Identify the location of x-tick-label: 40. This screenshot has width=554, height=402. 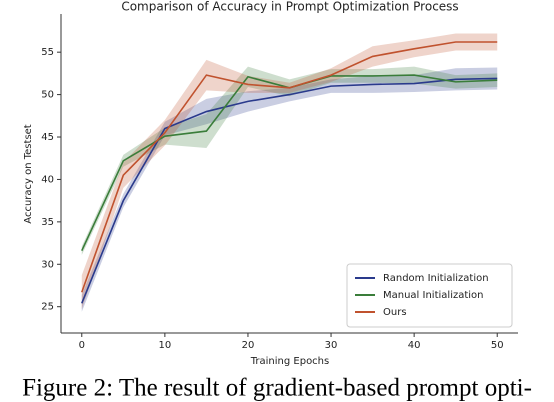
(414, 345).